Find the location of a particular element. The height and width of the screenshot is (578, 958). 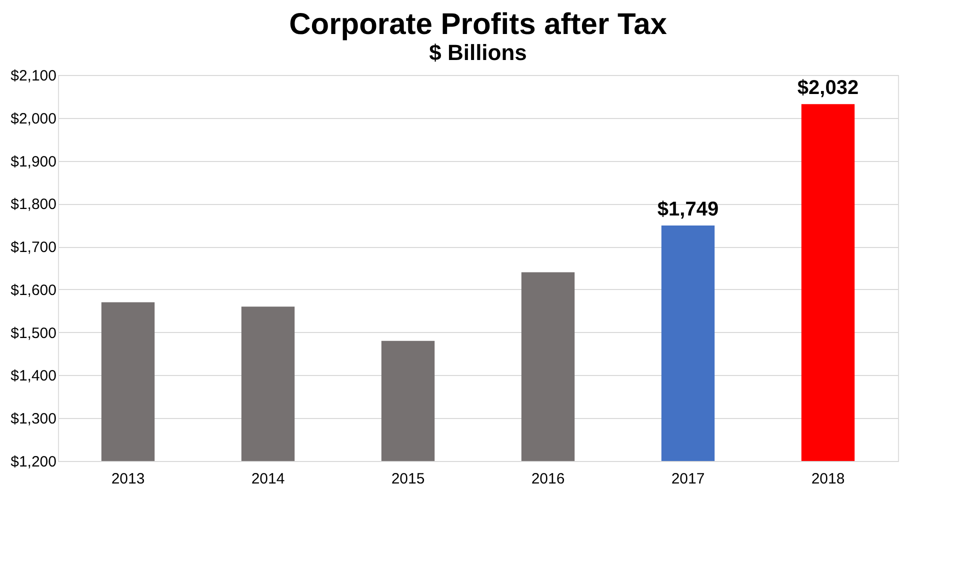

y-tick-label: $1,300 is located at coordinates (33, 419).